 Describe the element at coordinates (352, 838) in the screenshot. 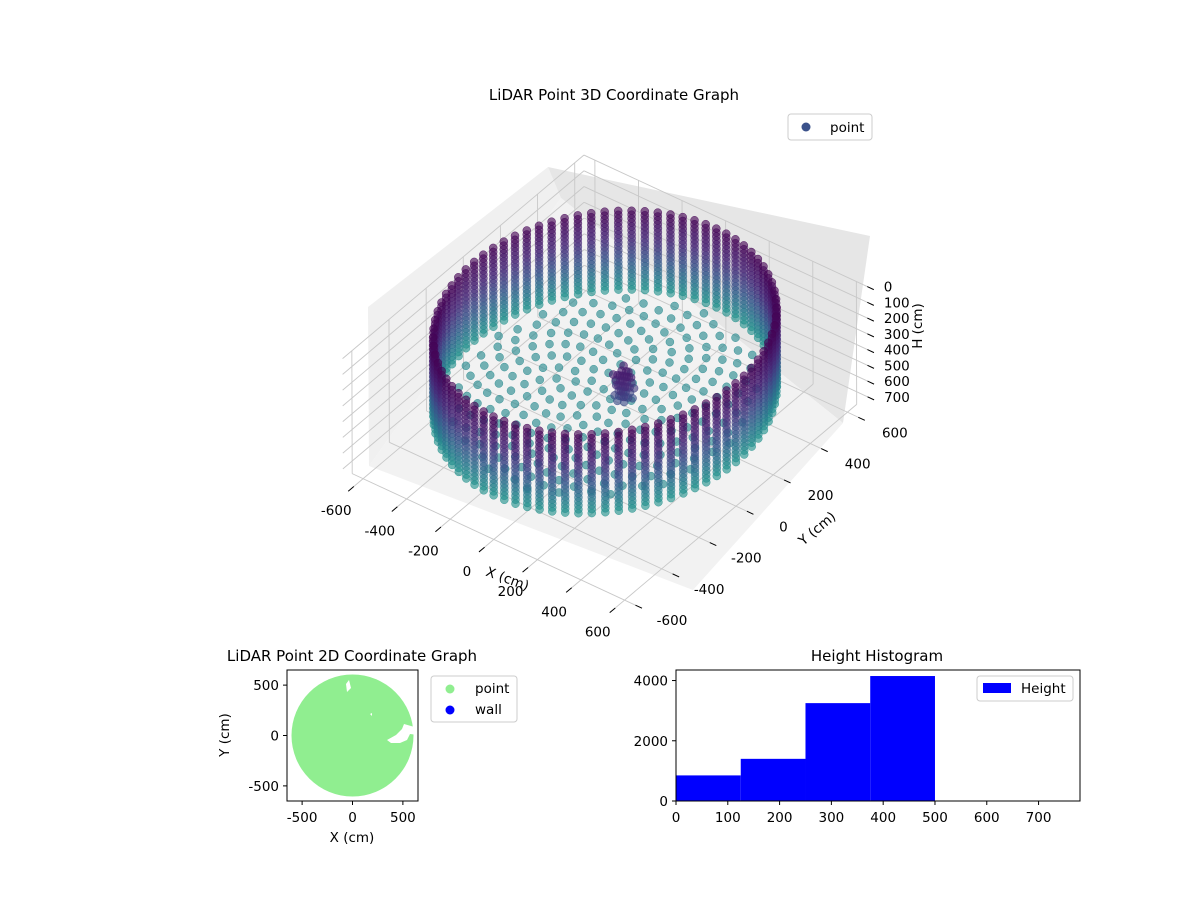

I see `xlabel-2d: X (cm)` at that location.